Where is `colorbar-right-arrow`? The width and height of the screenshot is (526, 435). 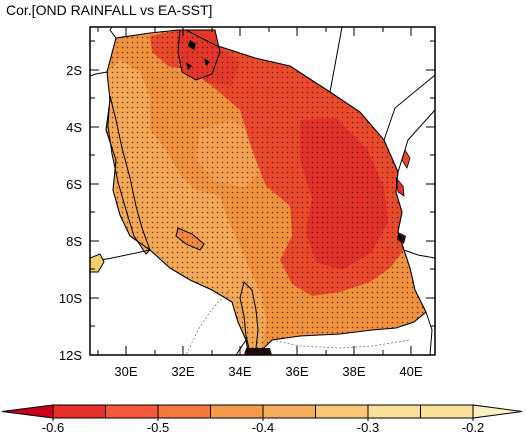
colorbar-right-arrow is located at coordinates (497, 411).